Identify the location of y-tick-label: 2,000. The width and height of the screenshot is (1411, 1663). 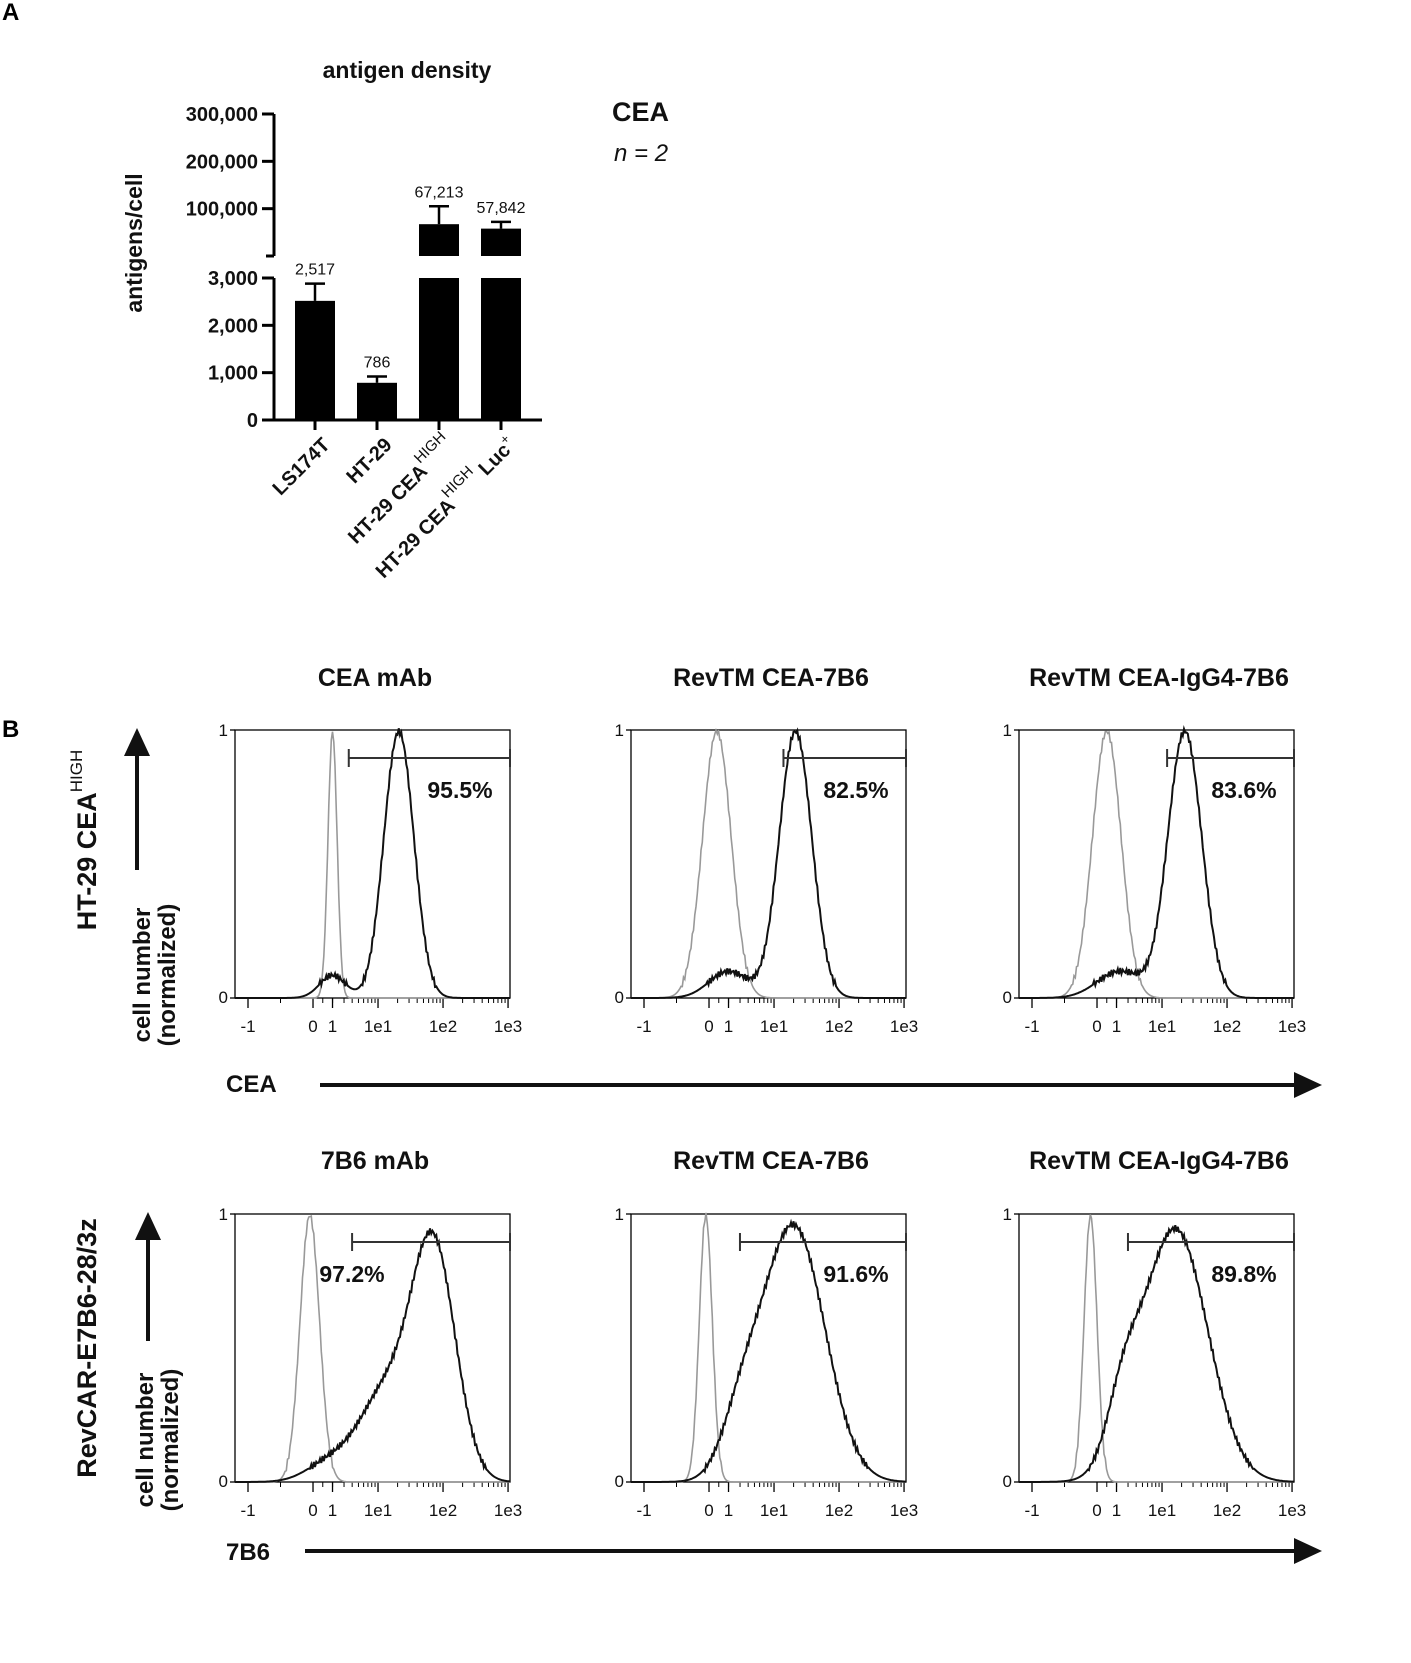
(233, 326).